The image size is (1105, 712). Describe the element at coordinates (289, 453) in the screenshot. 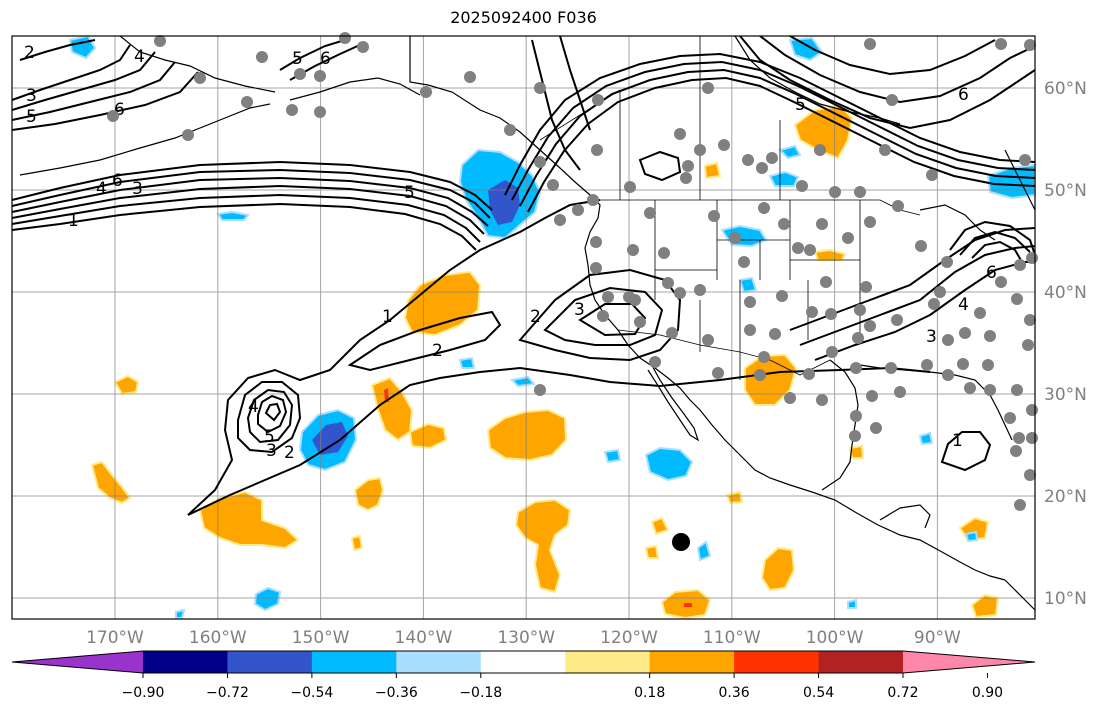

I see `contour-label: 2` at that location.